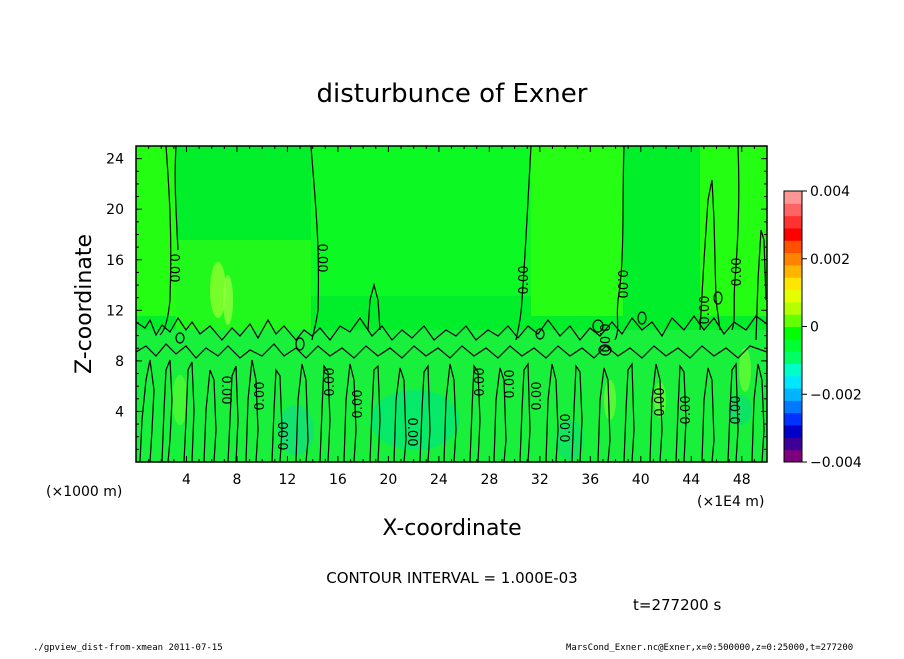  What do you see at coordinates (489, 480) in the screenshot?
I see `x-tick-label: 28` at bounding box center [489, 480].